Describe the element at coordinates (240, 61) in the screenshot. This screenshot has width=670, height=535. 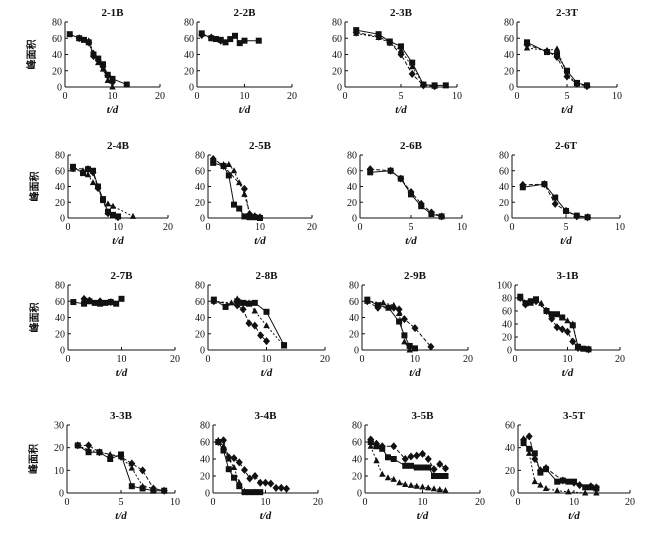
I see `panel-2-2B: 2-2B 0 20 40 60 80 0 10 20 t/d` at that location.